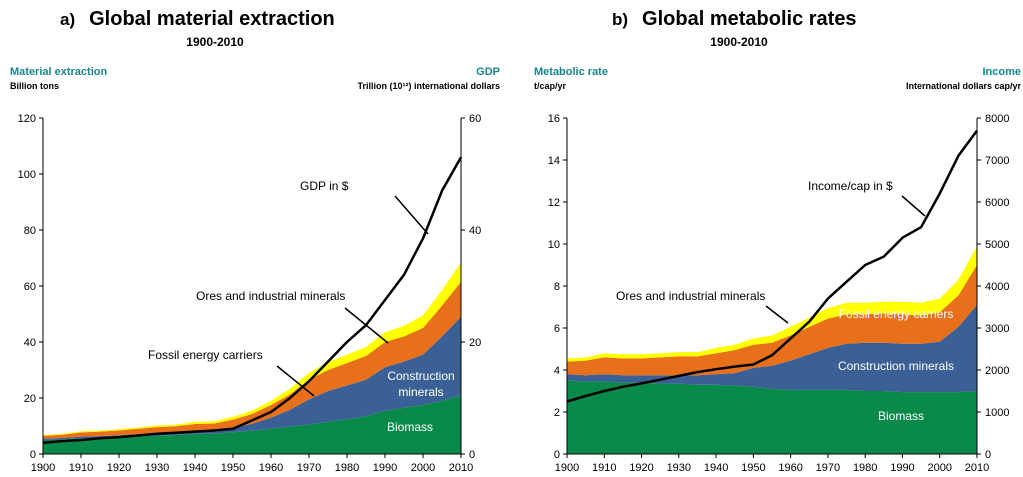  I want to click on left-axis-unit: Billion tons, so click(34, 86).